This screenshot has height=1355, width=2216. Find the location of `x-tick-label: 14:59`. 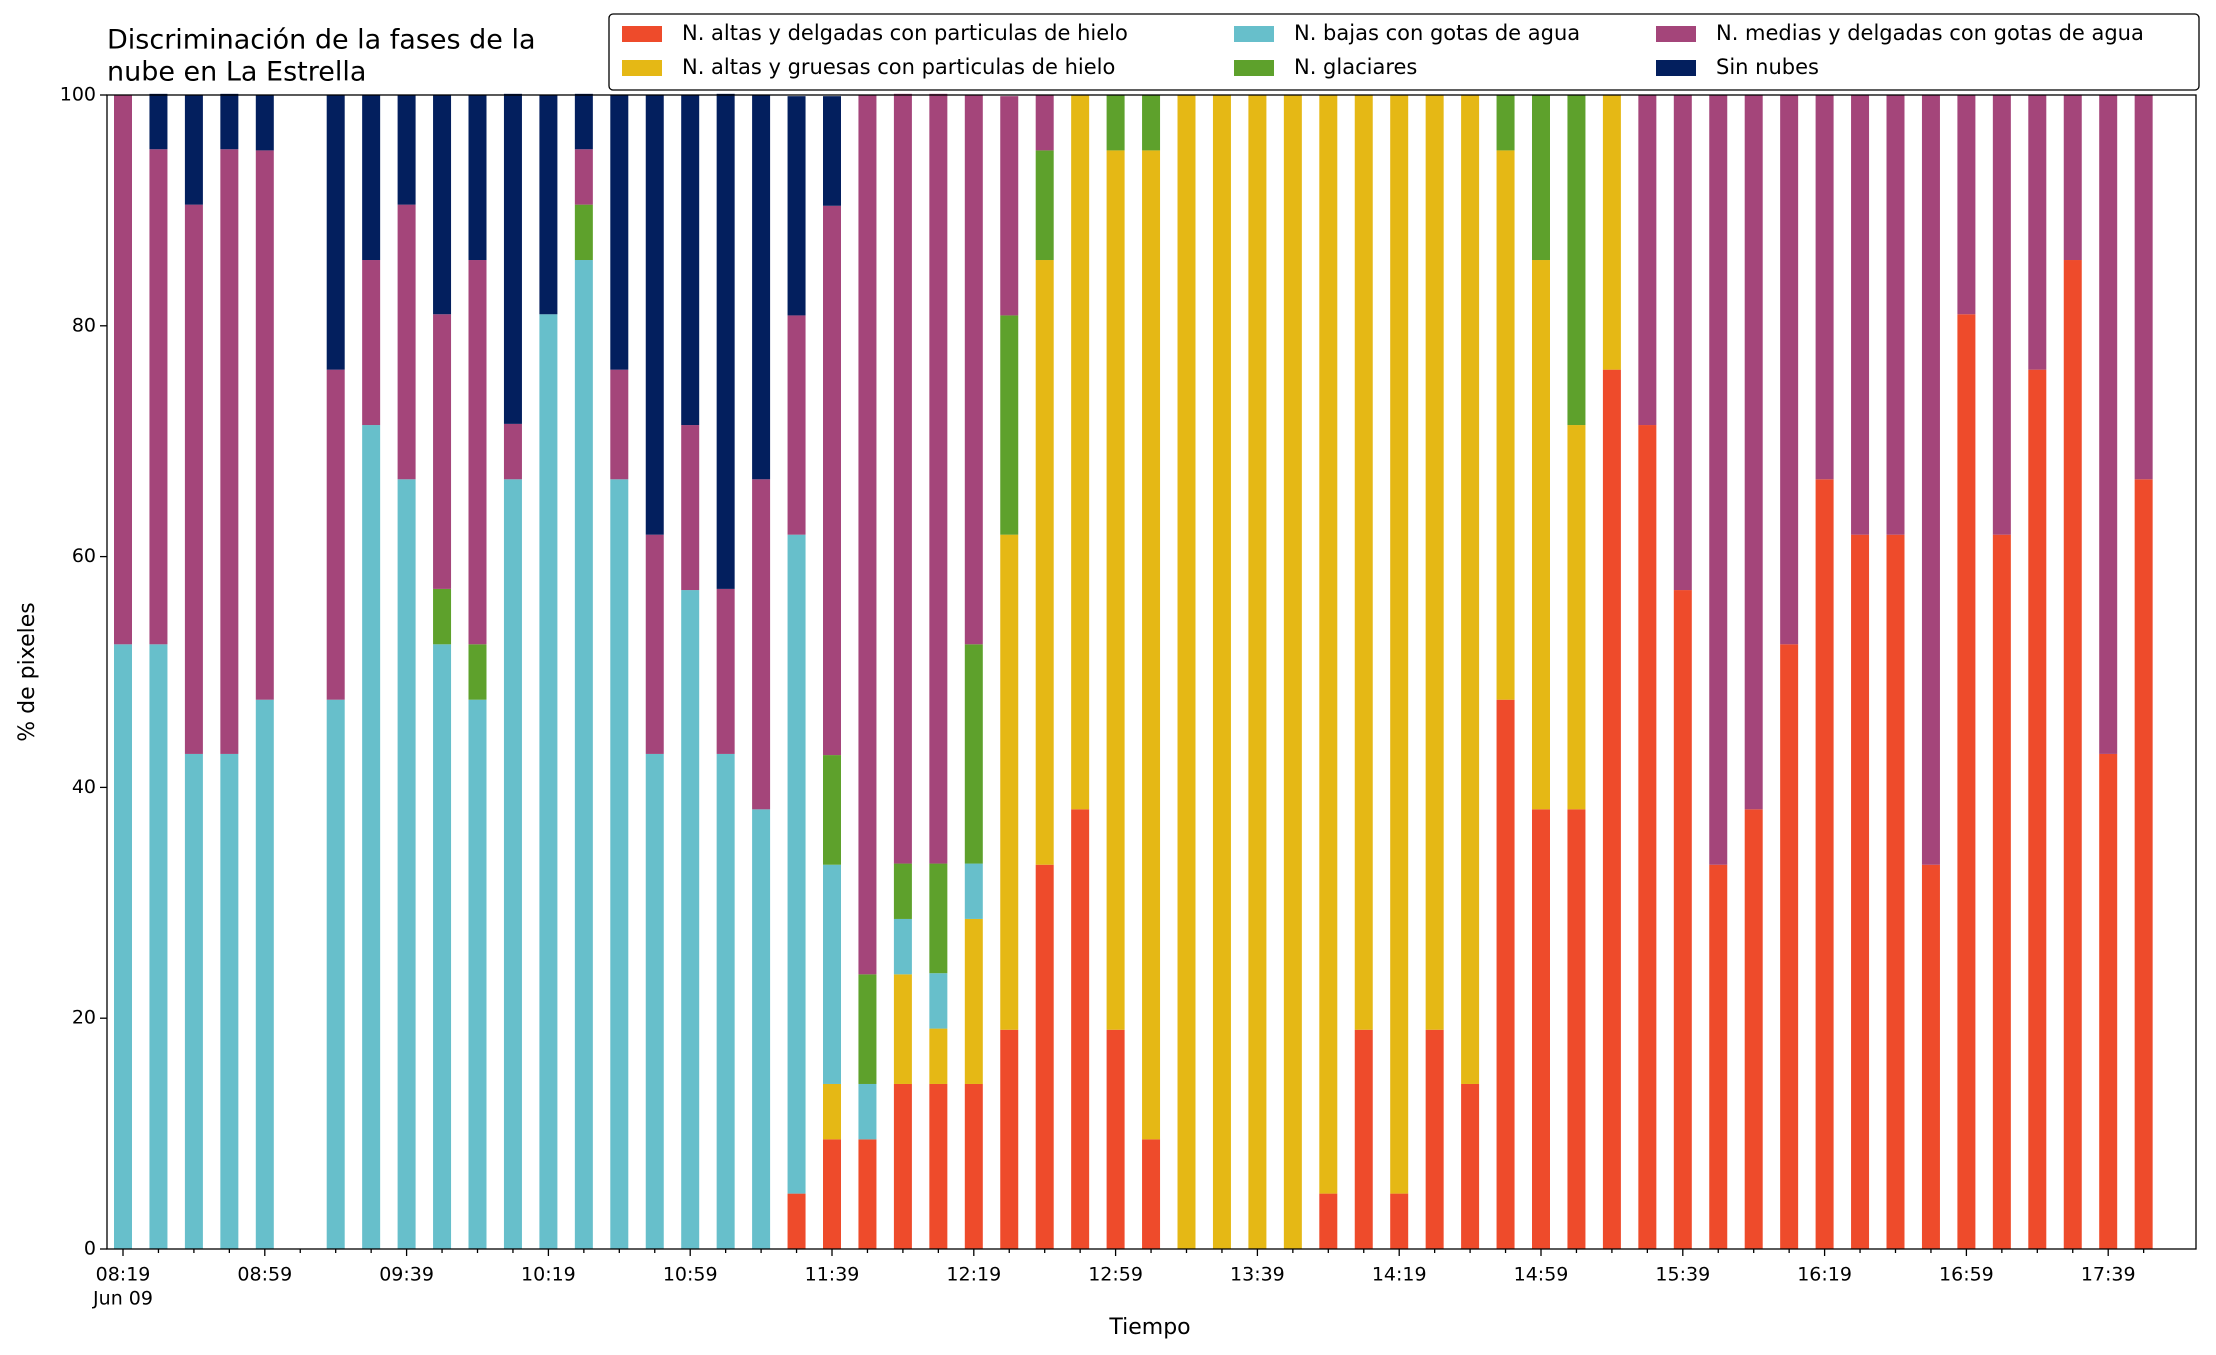

x-tick-label: 14:59 is located at coordinates (1541, 1275).